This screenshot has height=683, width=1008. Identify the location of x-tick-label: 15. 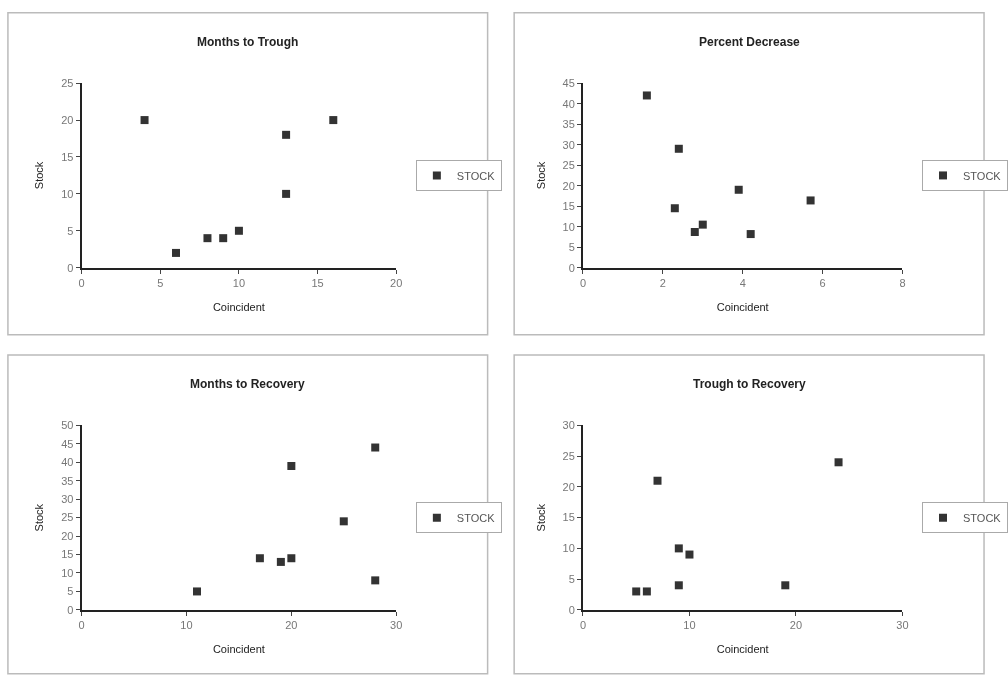
(317, 282).